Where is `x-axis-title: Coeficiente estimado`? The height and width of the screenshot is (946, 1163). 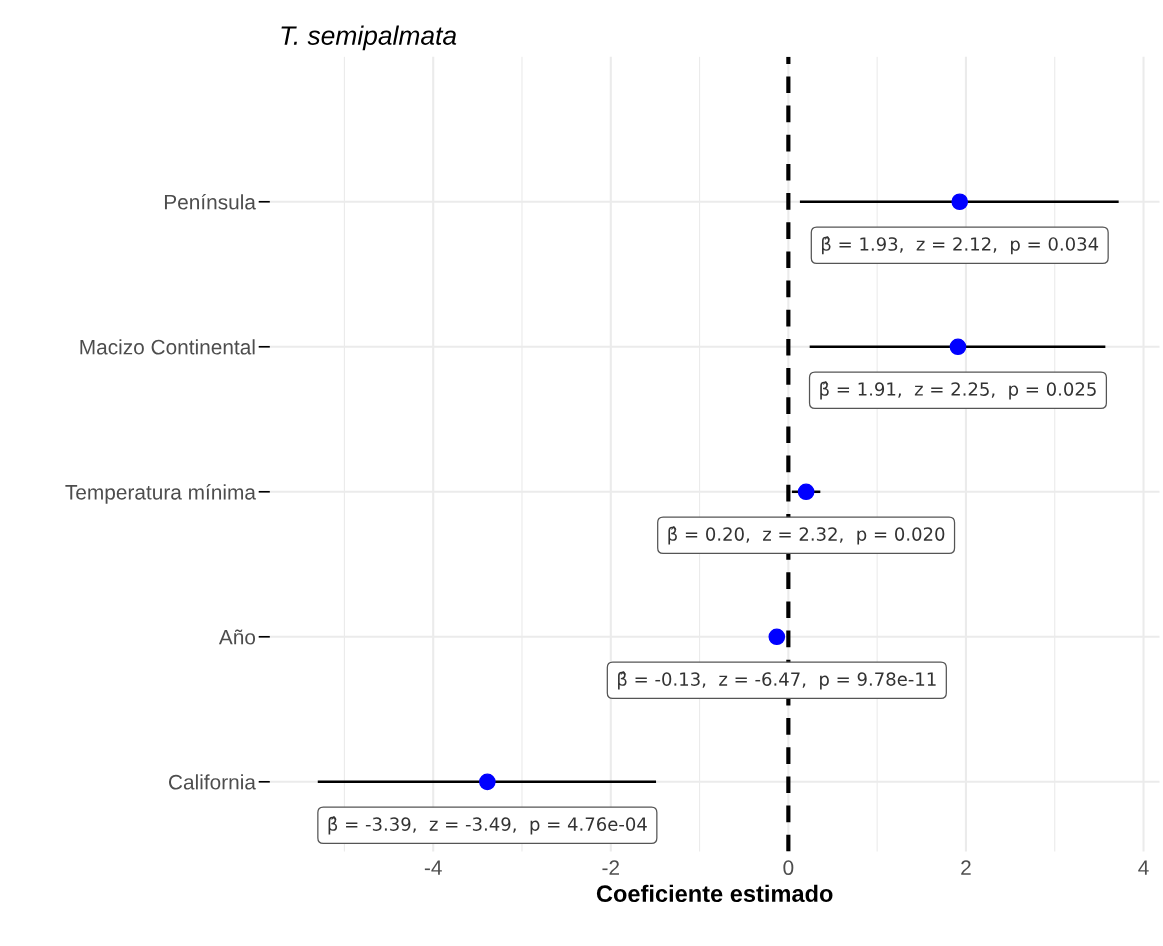
x-axis-title: Coeficiente estimado is located at coordinates (714, 893).